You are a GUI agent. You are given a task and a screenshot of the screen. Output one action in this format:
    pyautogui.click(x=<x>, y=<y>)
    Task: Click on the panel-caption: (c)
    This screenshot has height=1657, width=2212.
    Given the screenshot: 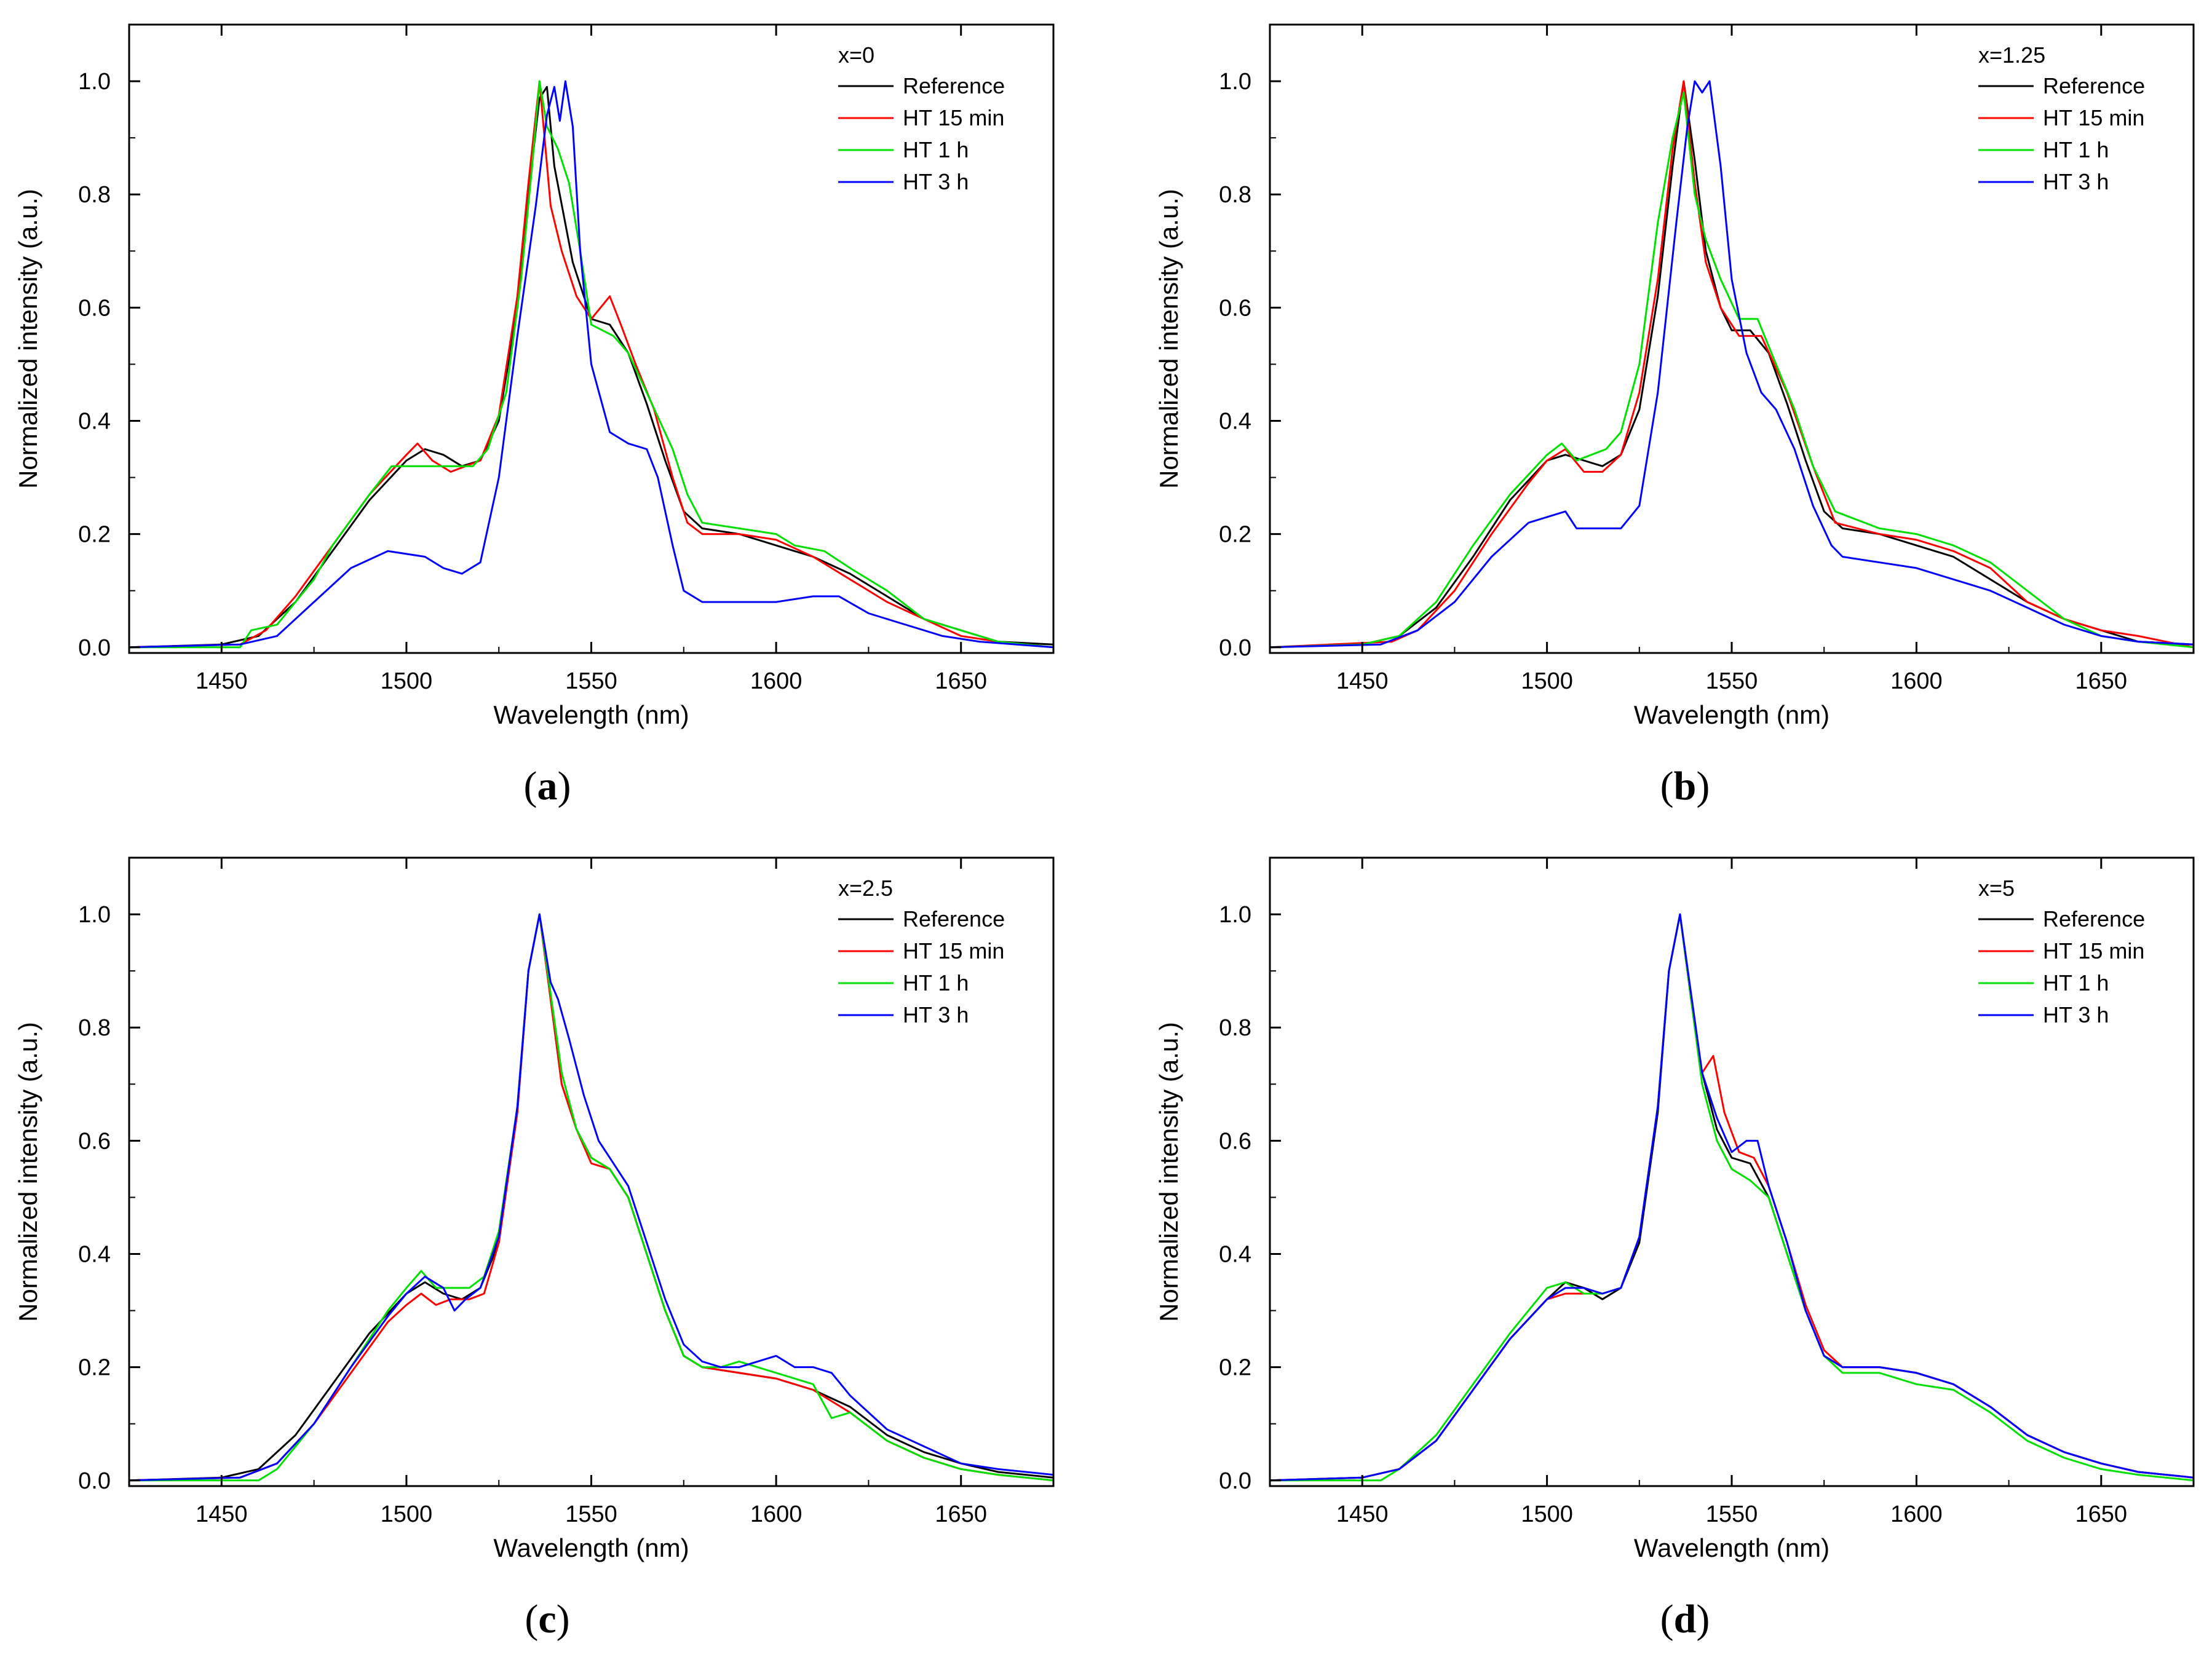 What is the action you would take?
    pyautogui.click(x=547, y=1619)
    